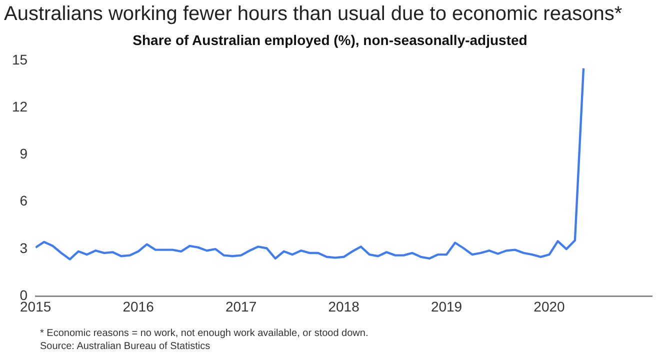 The width and height of the screenshot is (660, 359). I want to click on y-tick-label: 6, so click(24, 200).